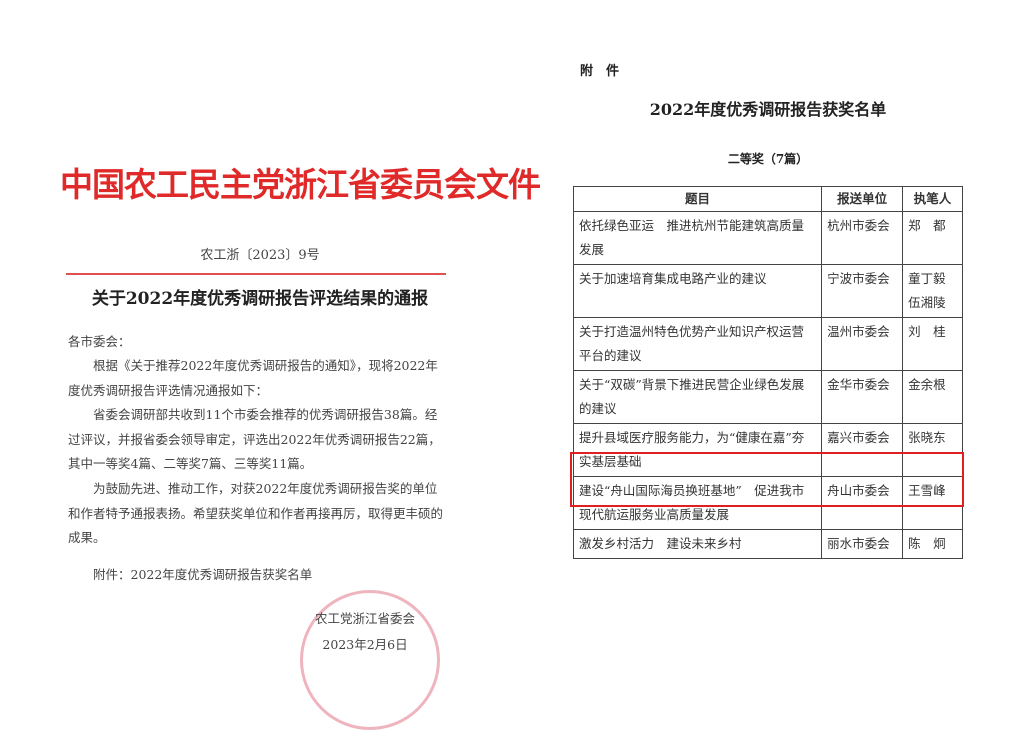 The height and width of the screenshot is (730, 1024). Describe the element at coordinates (697, 544) in the screenshot. I see `cell-title: 激发乡村活力 建设未来乡村` at that location.